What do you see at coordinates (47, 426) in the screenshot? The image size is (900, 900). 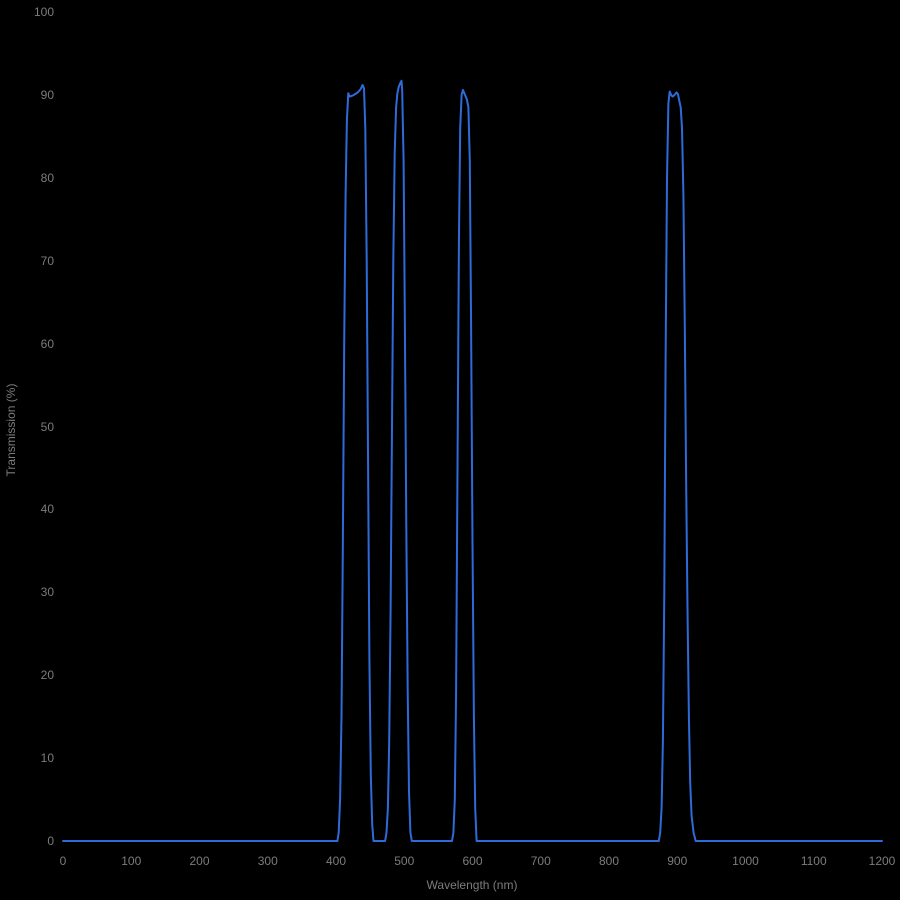 I see `y-tick-label: 50` at bounding box center [47, 426].